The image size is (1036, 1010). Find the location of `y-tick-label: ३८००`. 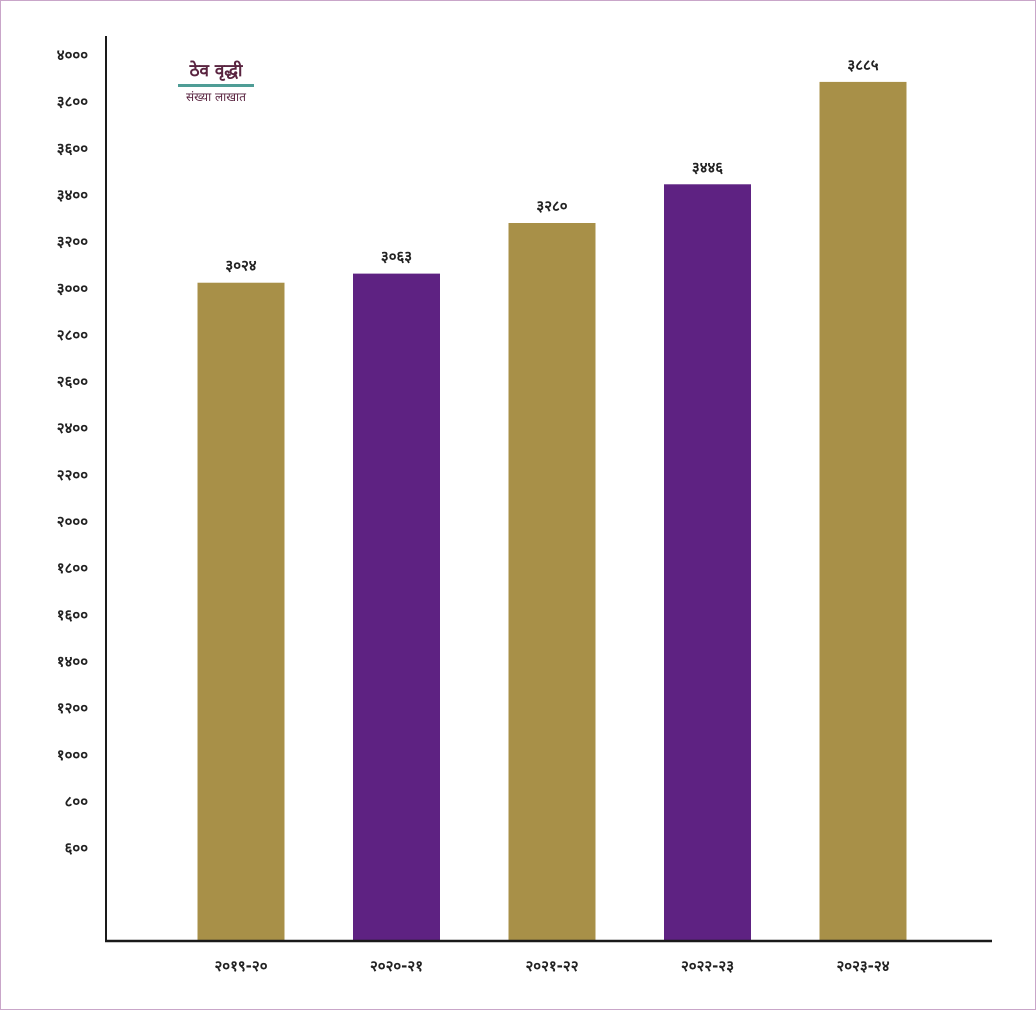

y-tick-label: ३८०० is located at coordinates (72, 102).